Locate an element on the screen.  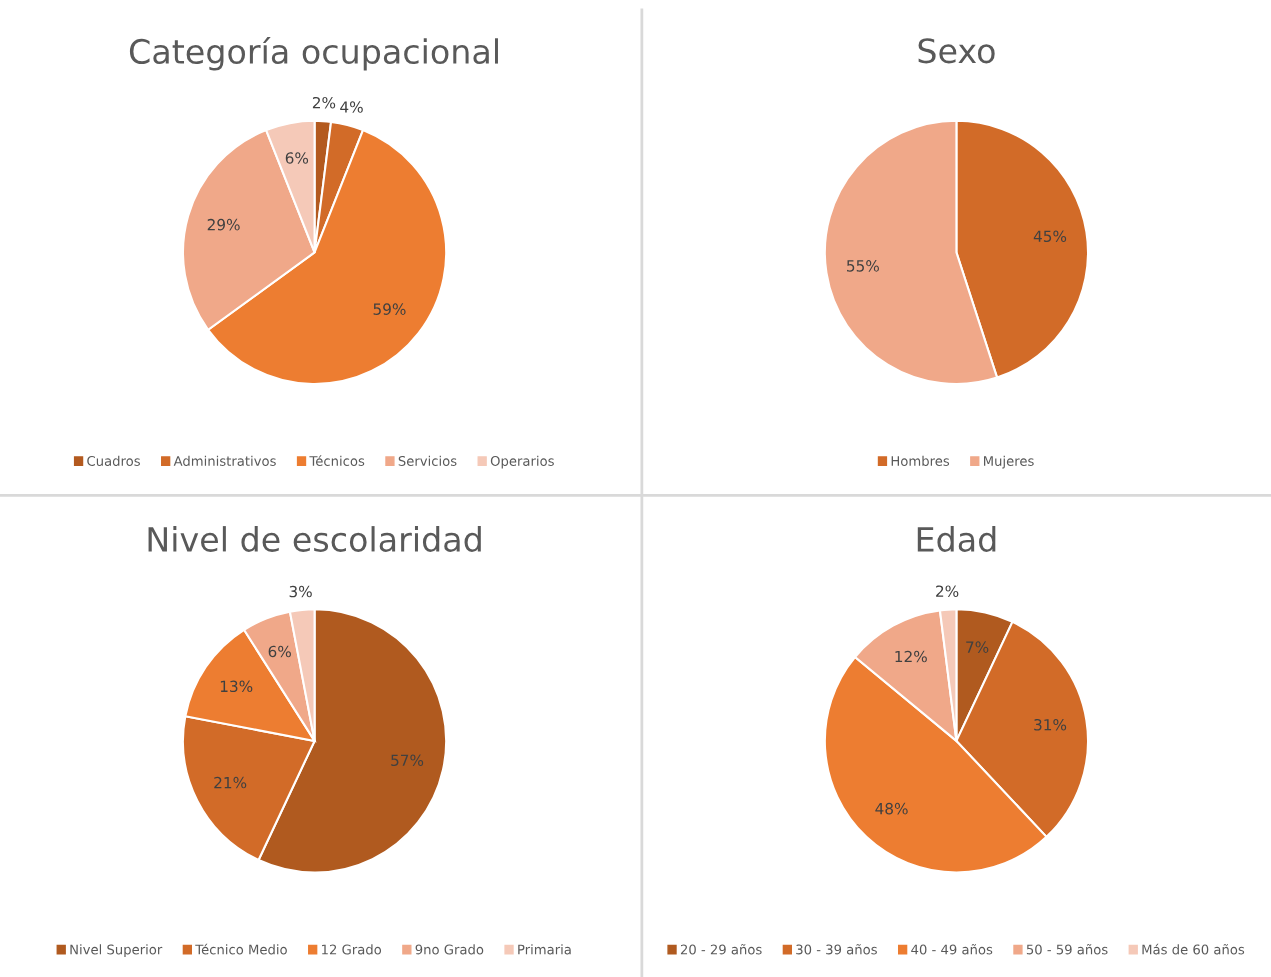
data-label: 59% is located at coordinates (389, 309).